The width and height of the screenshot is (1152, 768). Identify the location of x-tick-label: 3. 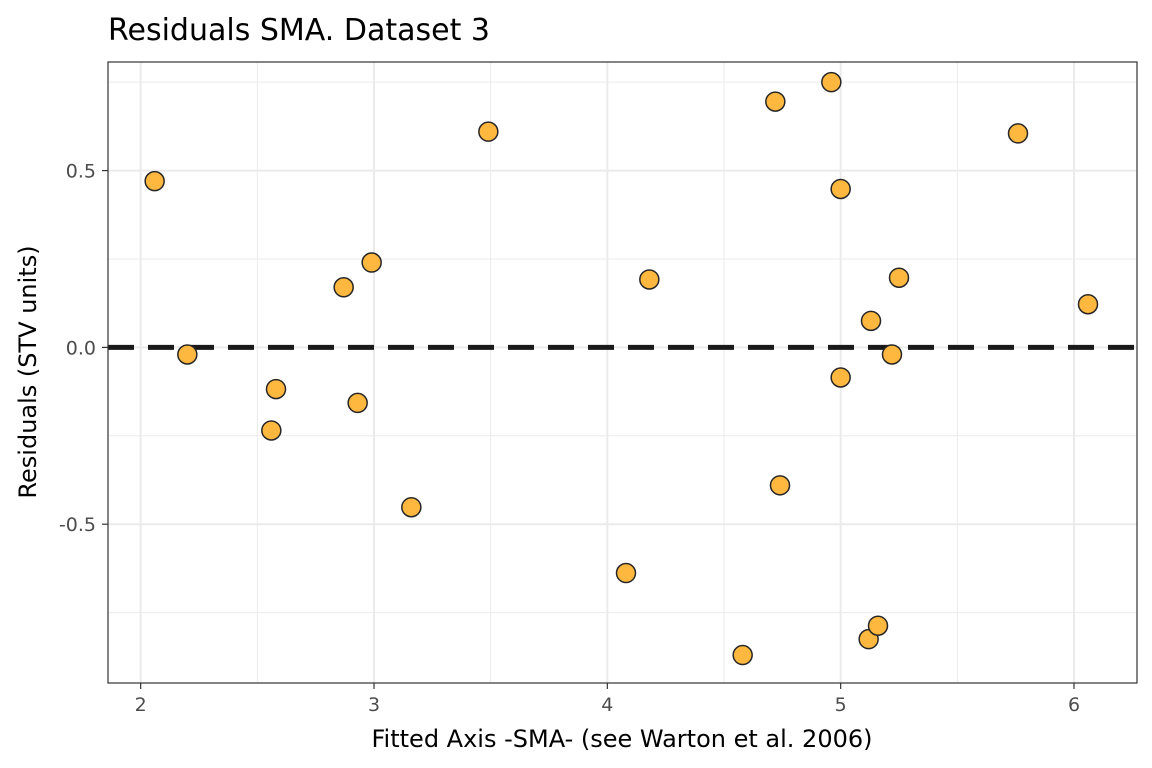
(374, 705).